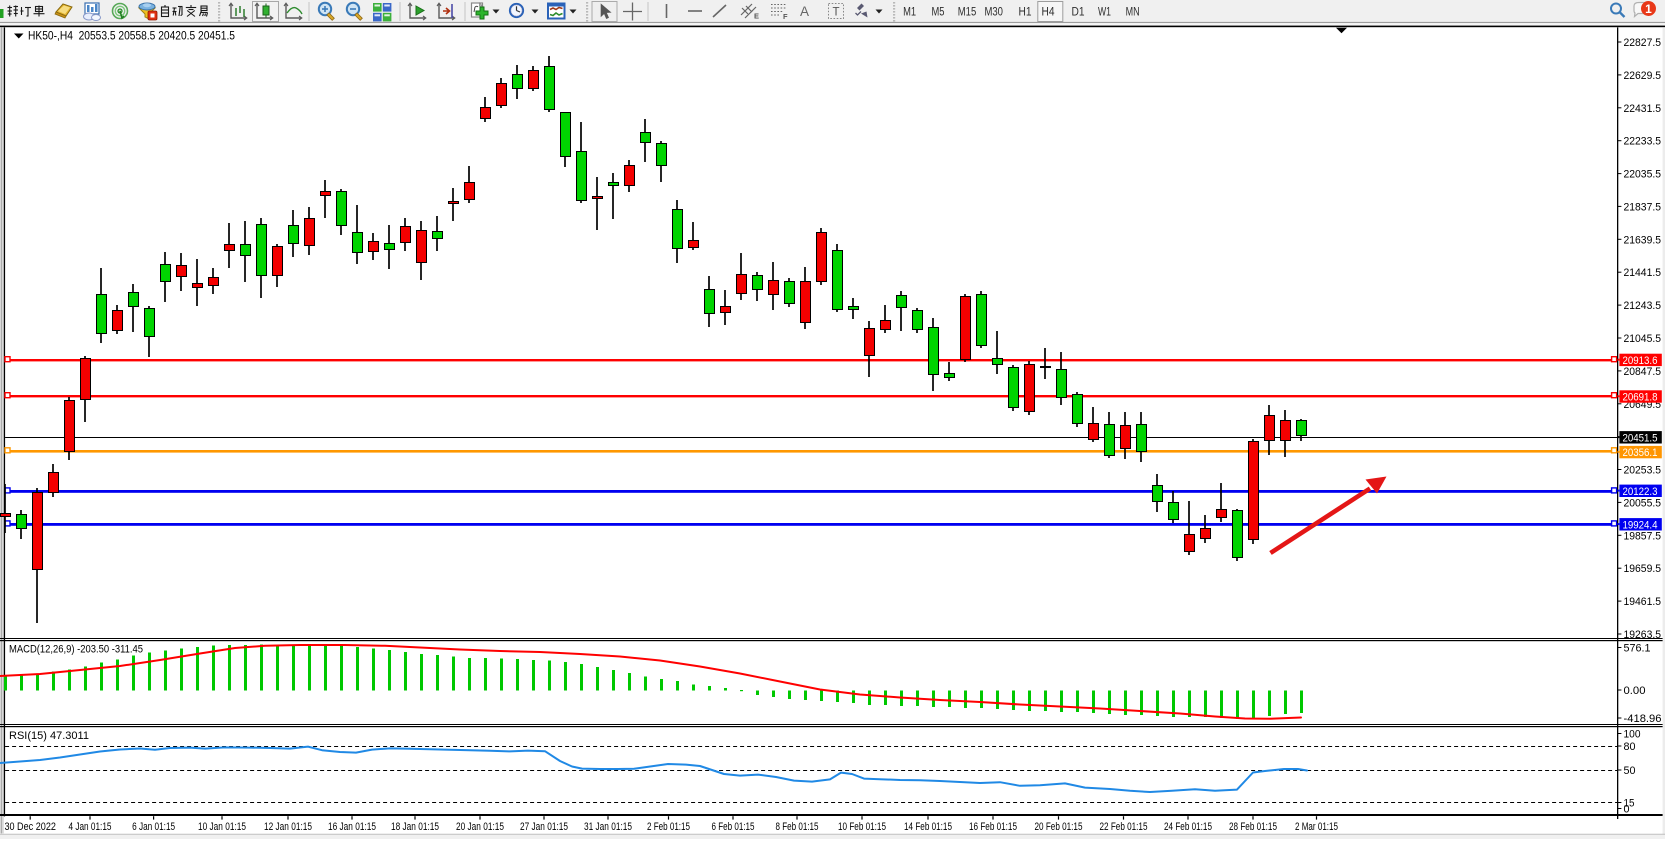 This screenshot has height=844, width=1665. What do you see at coordinates (1635, 691) in the screenshot?
I see `svg-text: 0.00` at bounding box center [1635, 691].